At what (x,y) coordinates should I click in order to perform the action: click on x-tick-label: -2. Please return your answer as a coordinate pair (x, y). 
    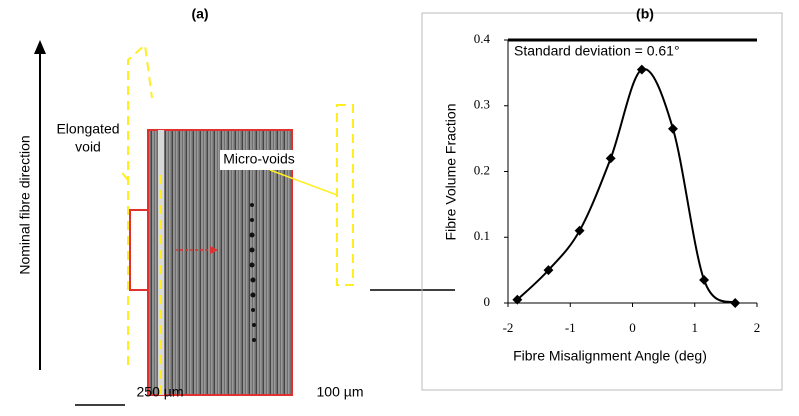
    Looking at the image, I should click on (508, 327).